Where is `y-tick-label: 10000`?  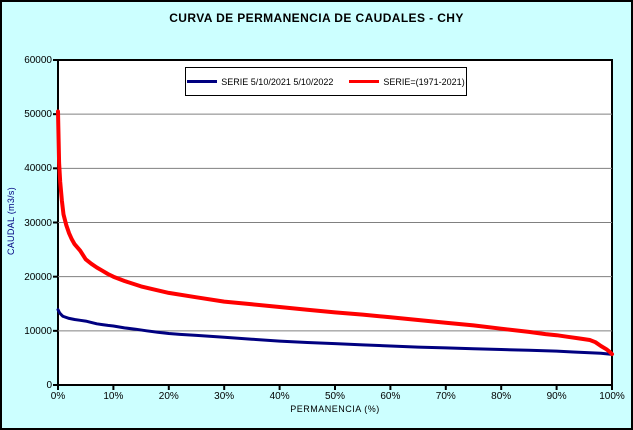
y-tick-label: 10000 is located at coordinates (38, 331).